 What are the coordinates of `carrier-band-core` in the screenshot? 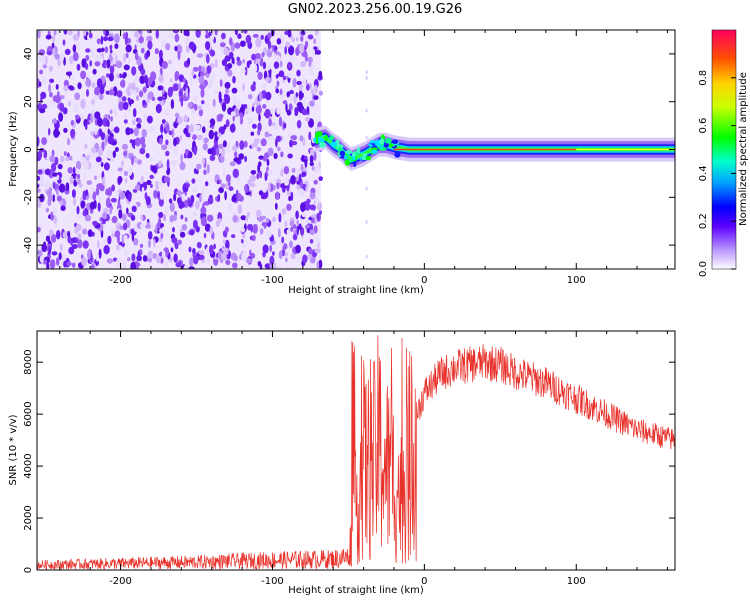 It's located at (495, 148).